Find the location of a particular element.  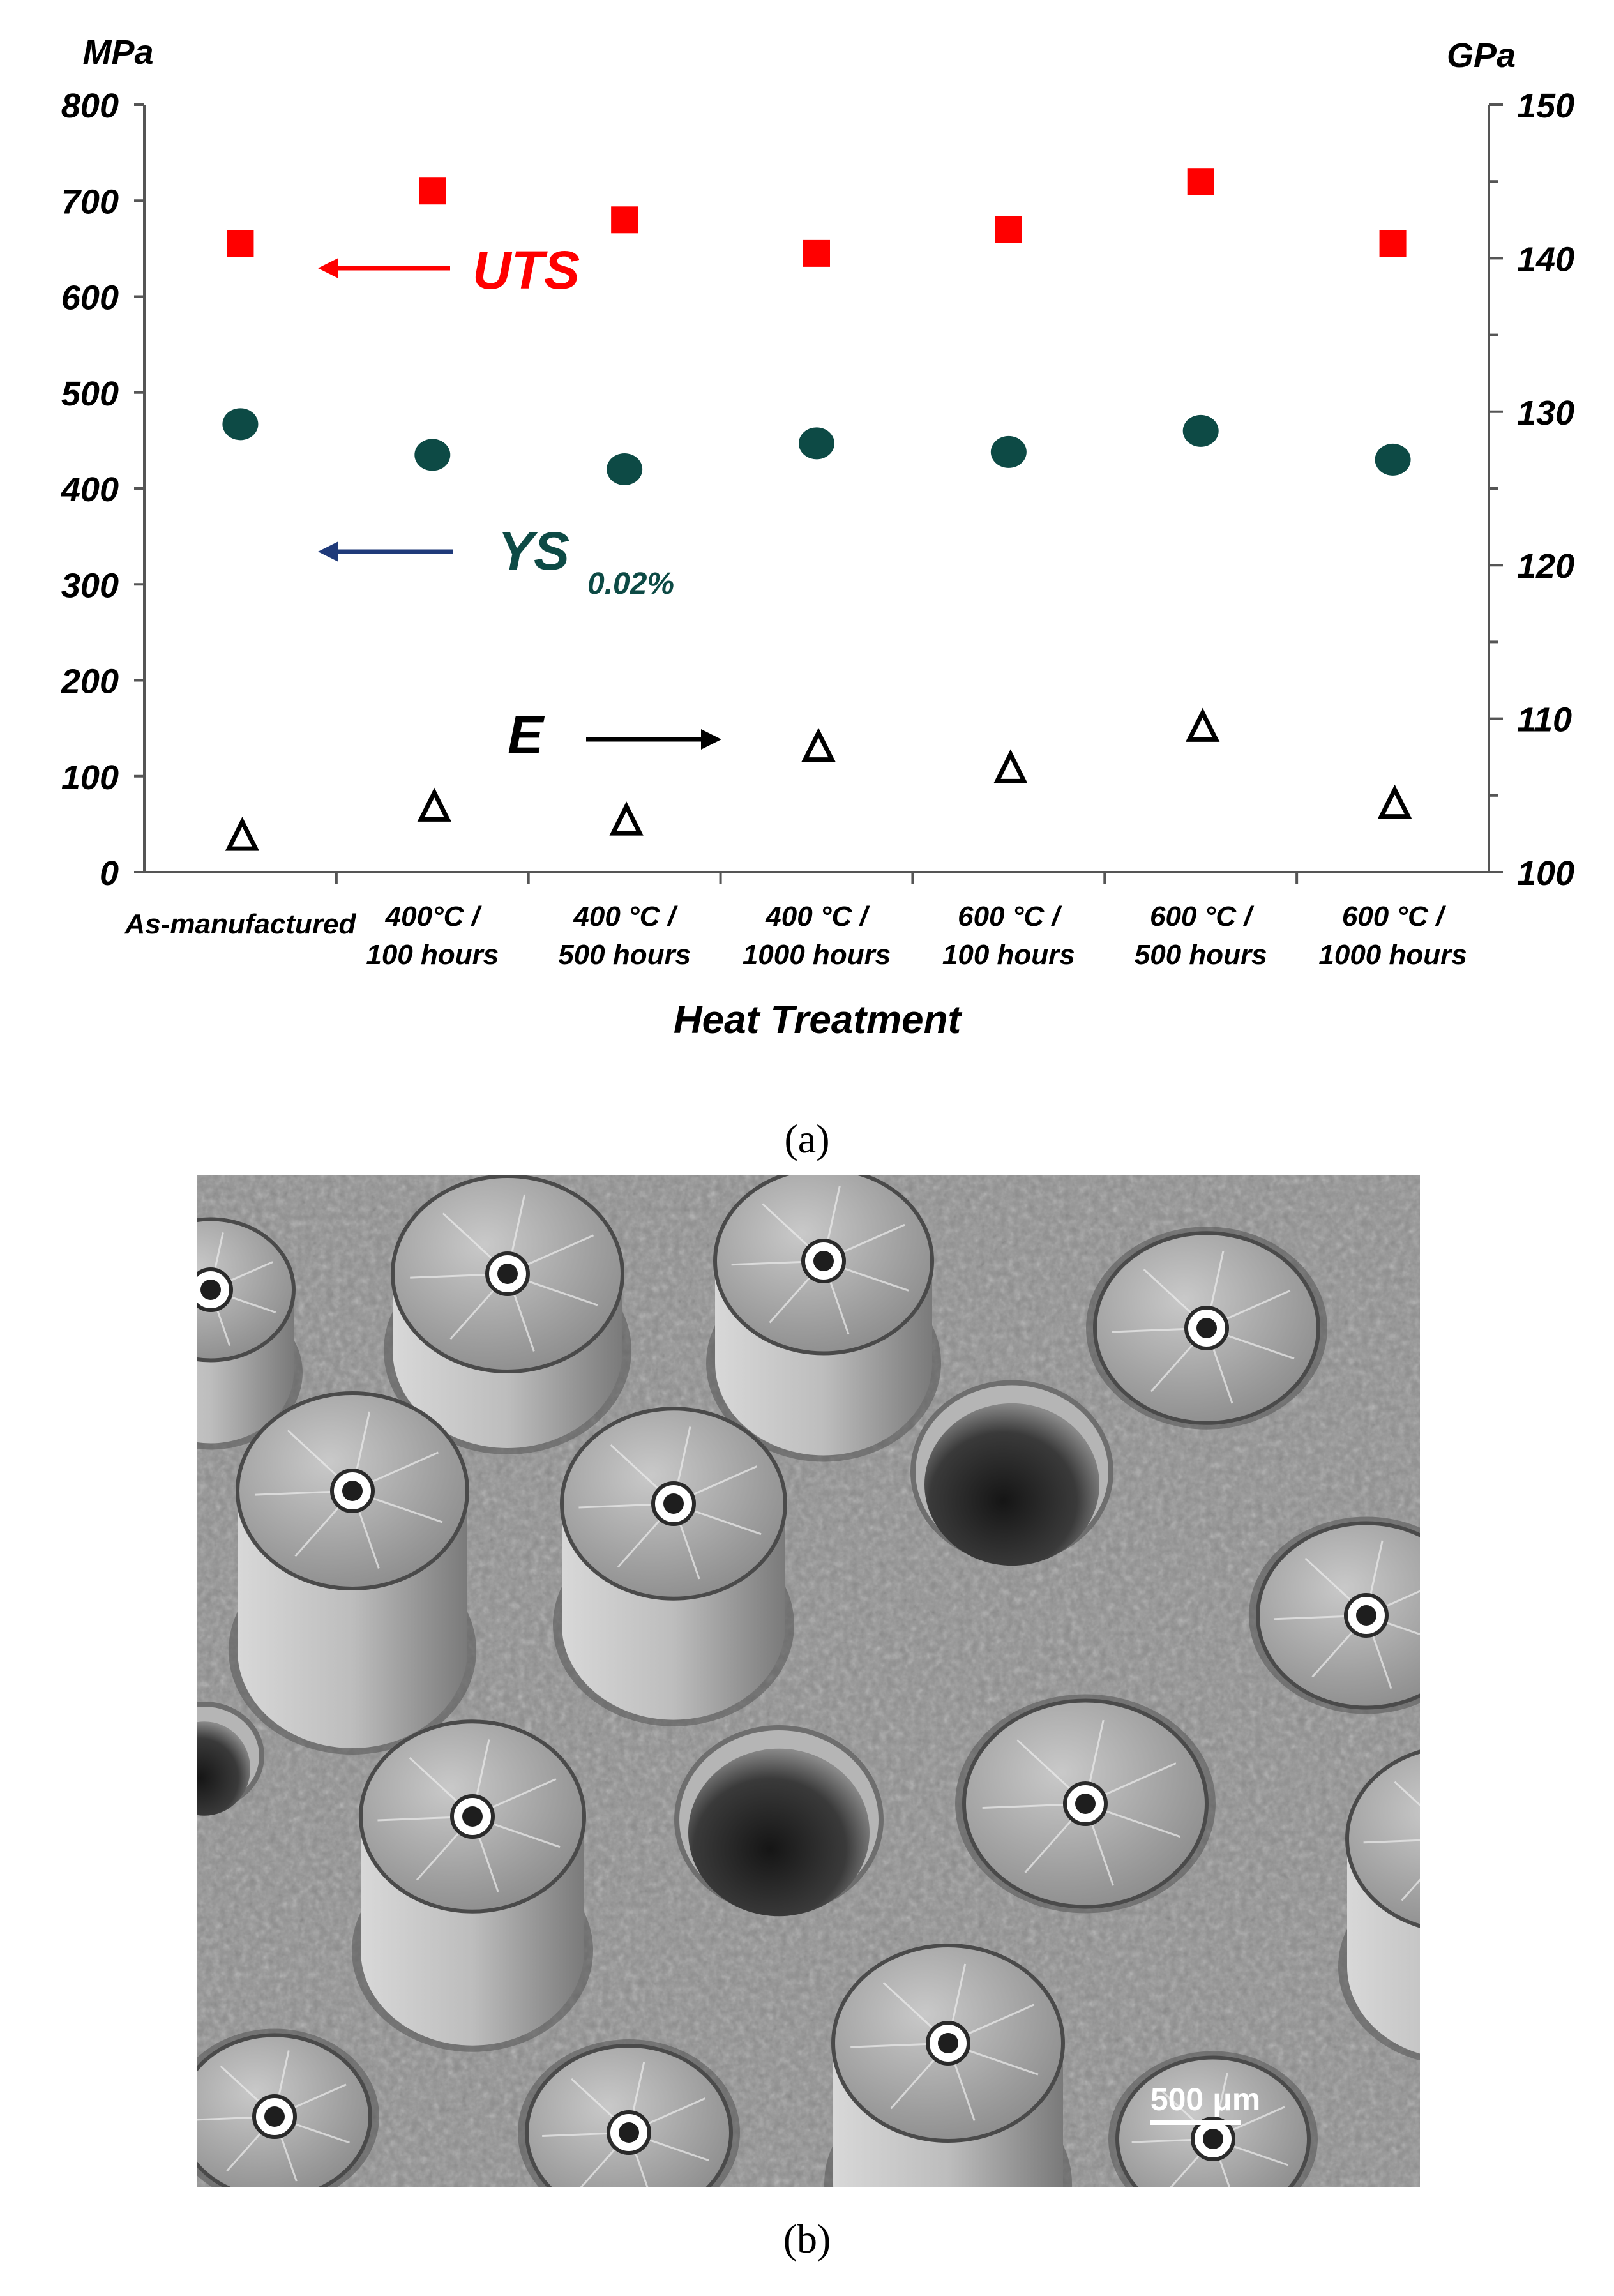

right-tick-label: 100 is located at coordinates (1545, 873).